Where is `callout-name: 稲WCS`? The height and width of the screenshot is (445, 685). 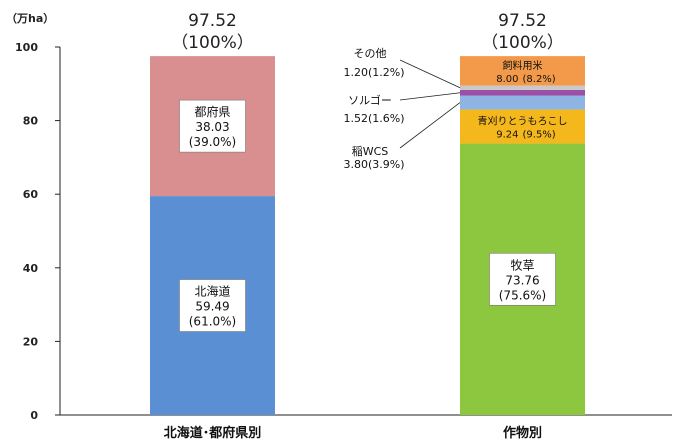 callout-name: 稲WCS is located at coordinates (370, 151).